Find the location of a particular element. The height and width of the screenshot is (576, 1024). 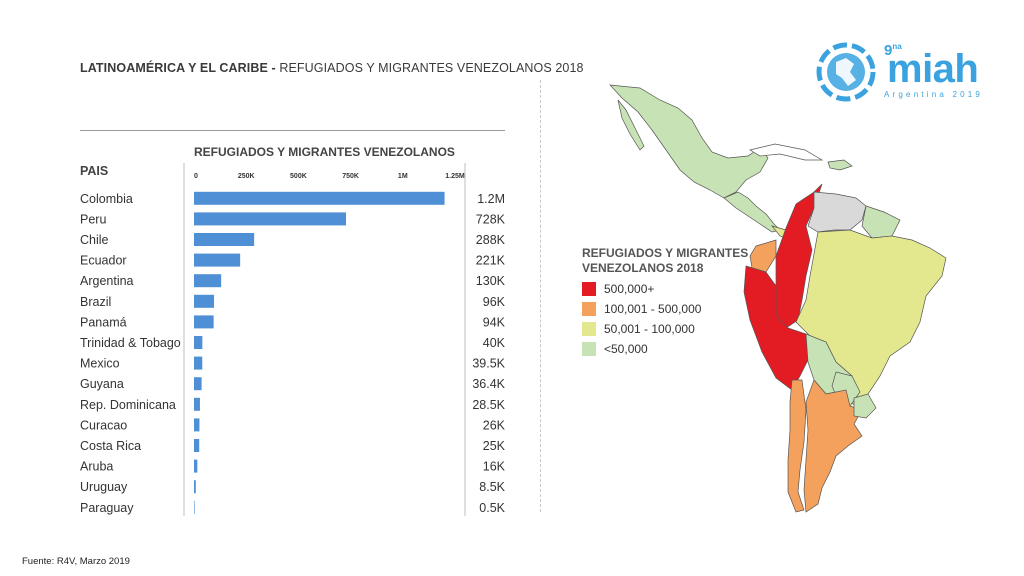

value-label: 728K is located at coordinates (491, 219).